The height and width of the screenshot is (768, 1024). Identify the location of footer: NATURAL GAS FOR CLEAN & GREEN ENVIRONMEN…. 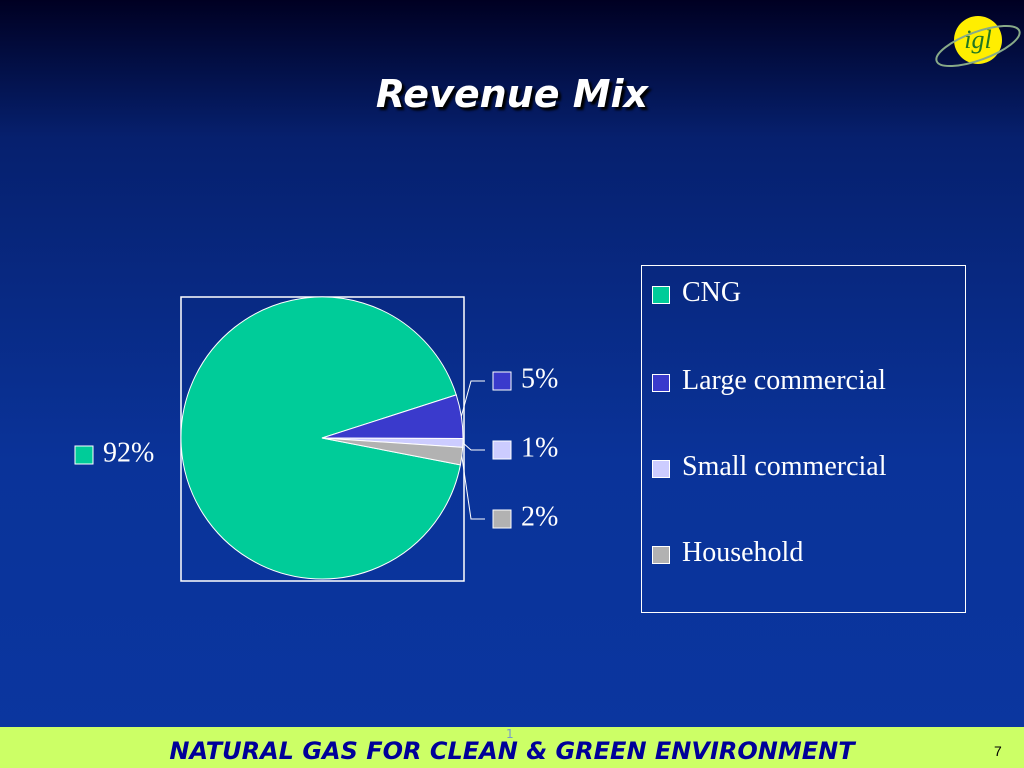
(512, 747).